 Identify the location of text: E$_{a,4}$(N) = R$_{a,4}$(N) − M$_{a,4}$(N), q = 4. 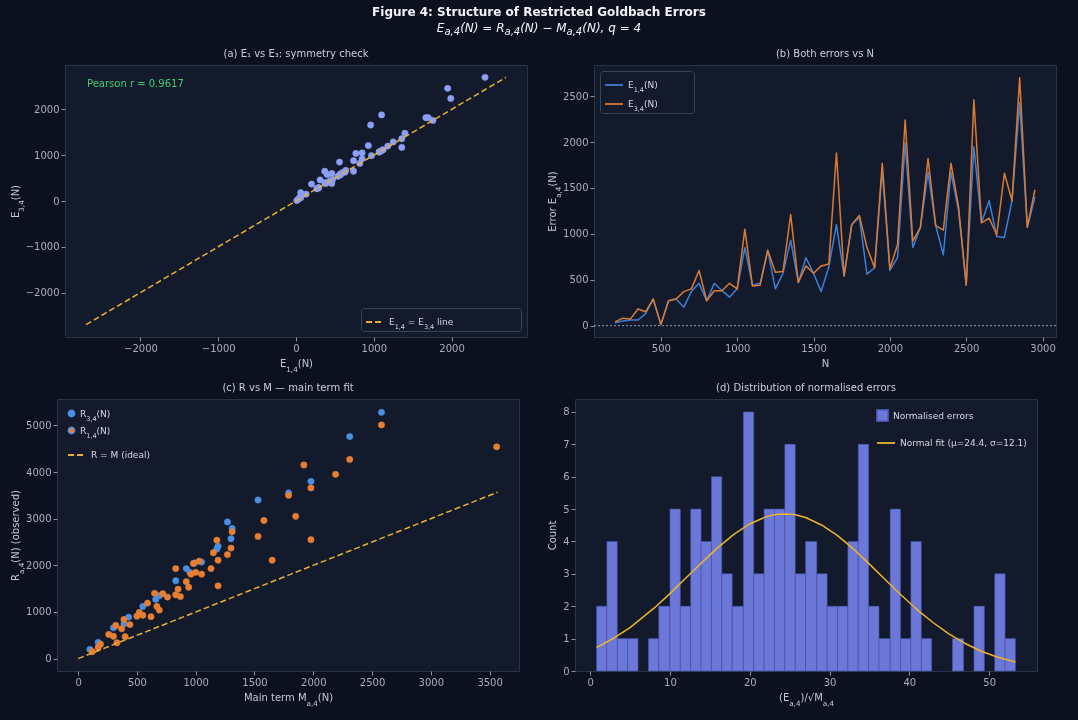
(539, 30).